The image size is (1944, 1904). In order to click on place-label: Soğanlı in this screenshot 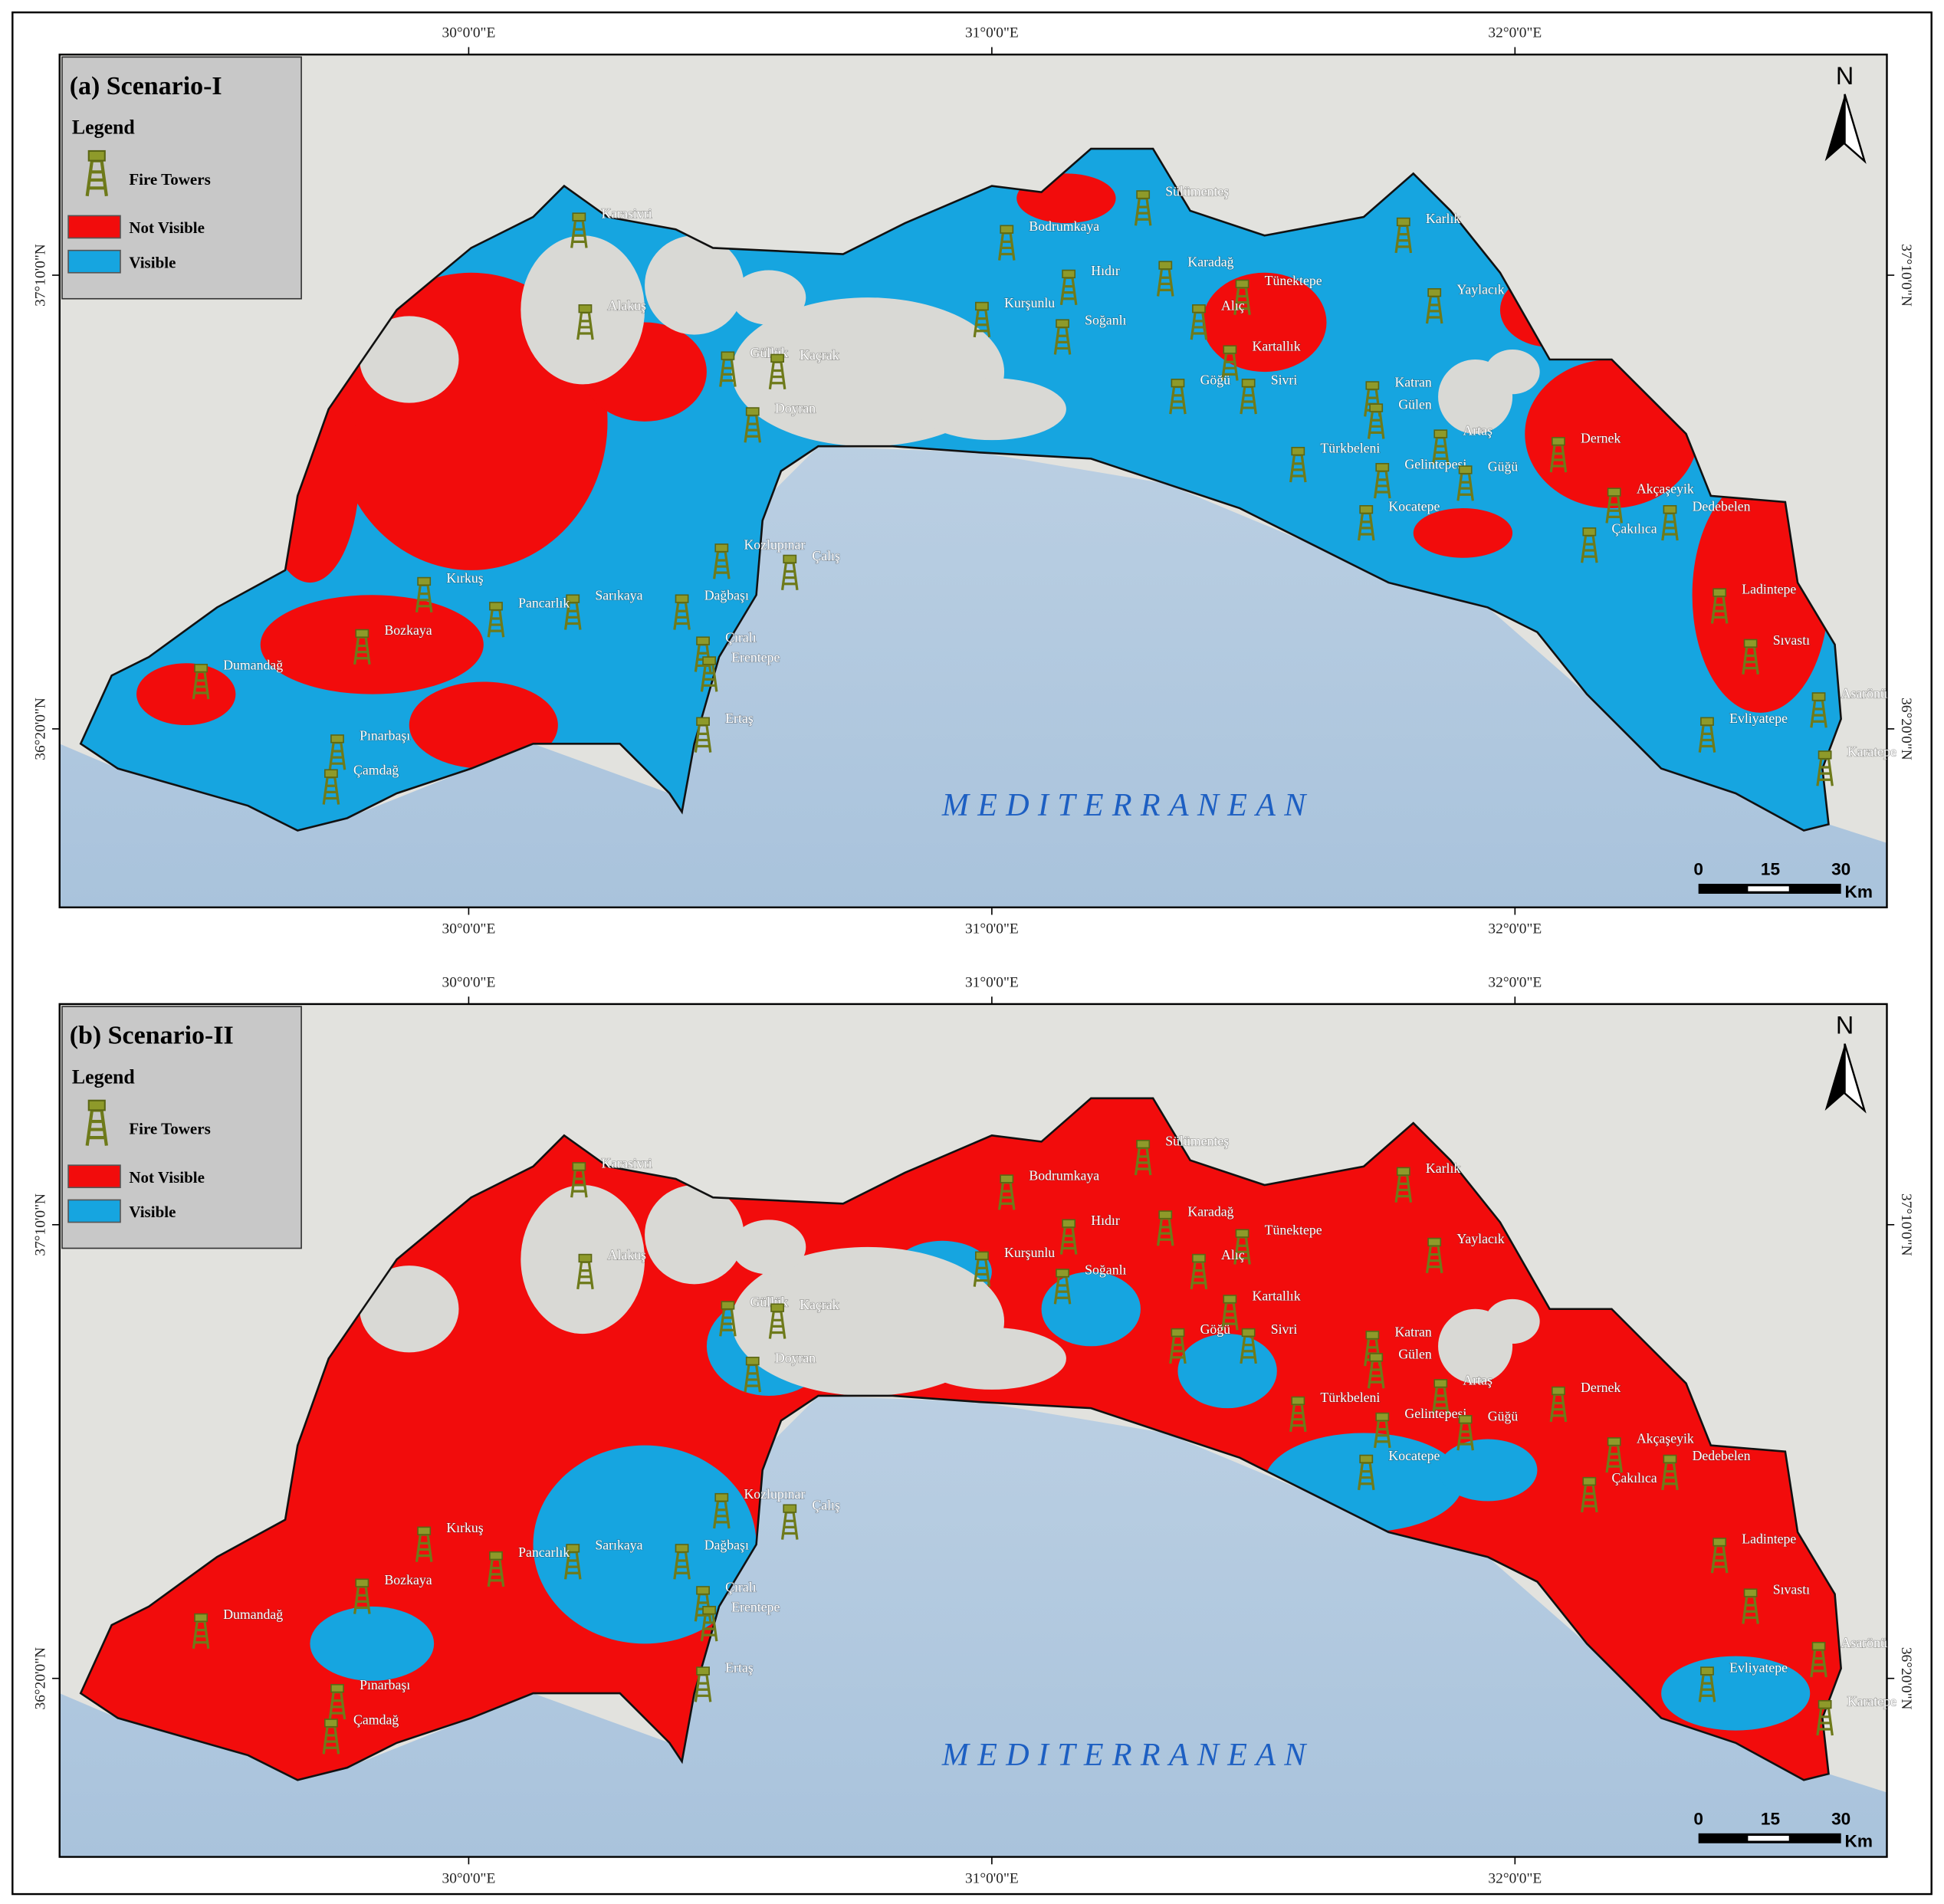, I will do `click(1105, 1269)`.